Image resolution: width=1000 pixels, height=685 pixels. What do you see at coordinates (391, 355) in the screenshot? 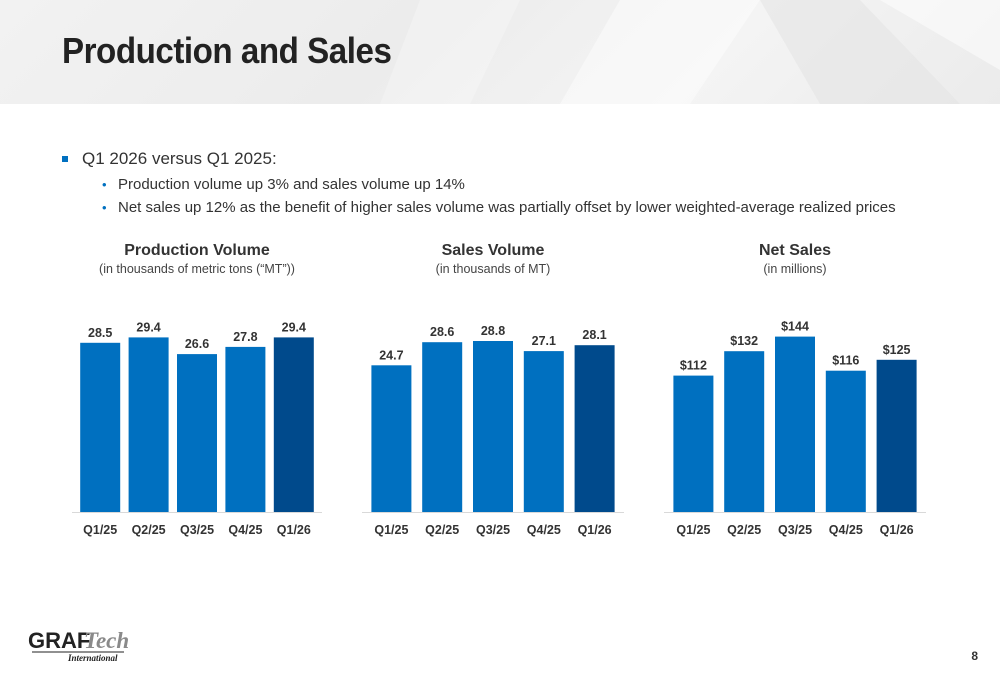
I see `bar-value-label: 24.7` at bounding box center [391, 355].